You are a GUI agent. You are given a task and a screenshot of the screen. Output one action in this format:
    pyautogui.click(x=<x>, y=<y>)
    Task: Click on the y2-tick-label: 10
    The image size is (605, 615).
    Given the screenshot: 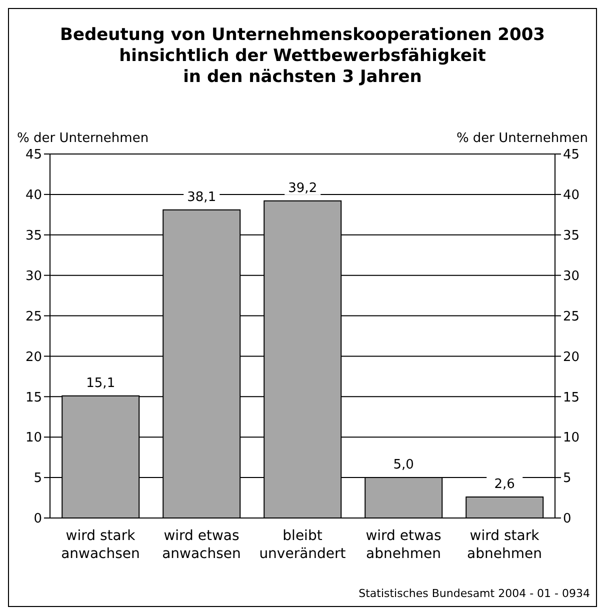 What is the action you would take?
    pyautogui.click(x=571, y=438)
    